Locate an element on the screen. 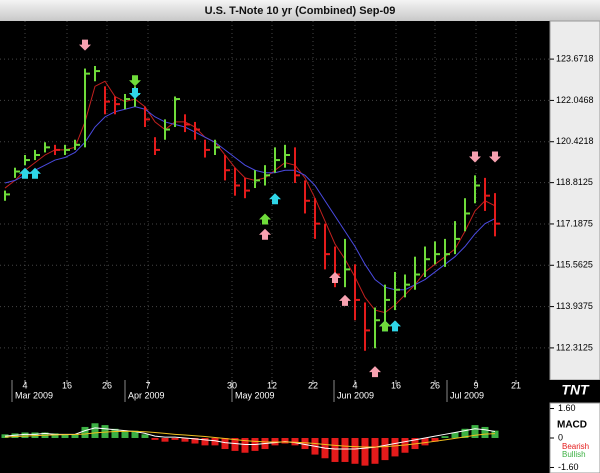  month-label: Jun 2009 is located at coordinates (355, 395).